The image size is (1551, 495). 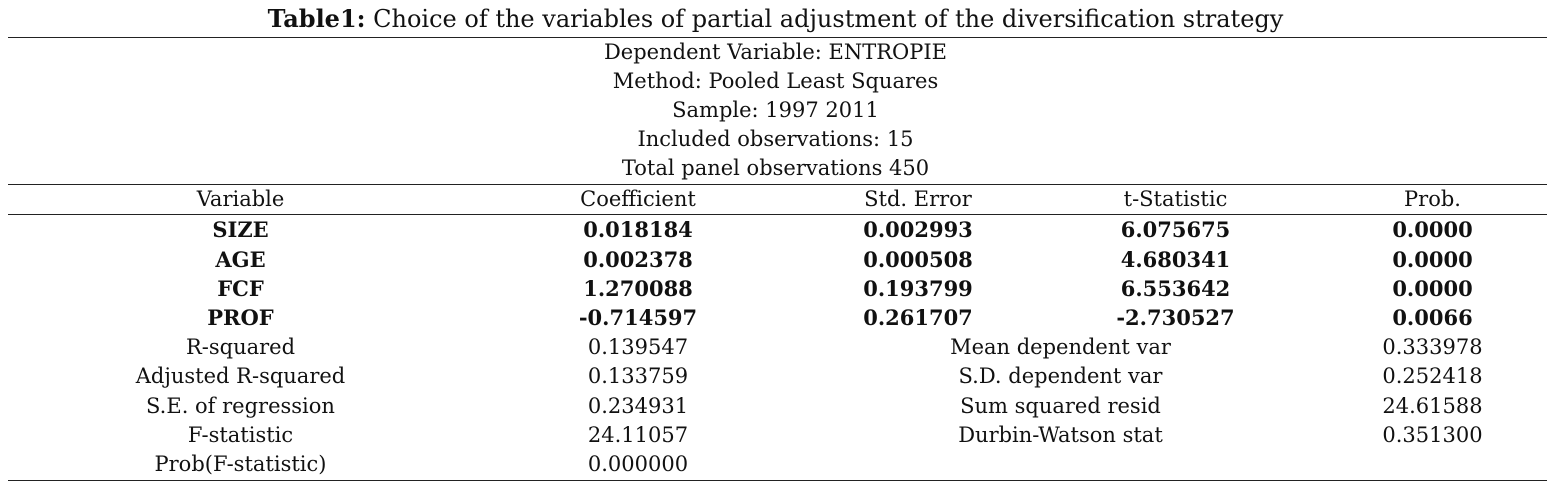 I want to click on table-row: FCF 1.270088 0.193799 6.553642 0.0000, so click(x=777, y=288).